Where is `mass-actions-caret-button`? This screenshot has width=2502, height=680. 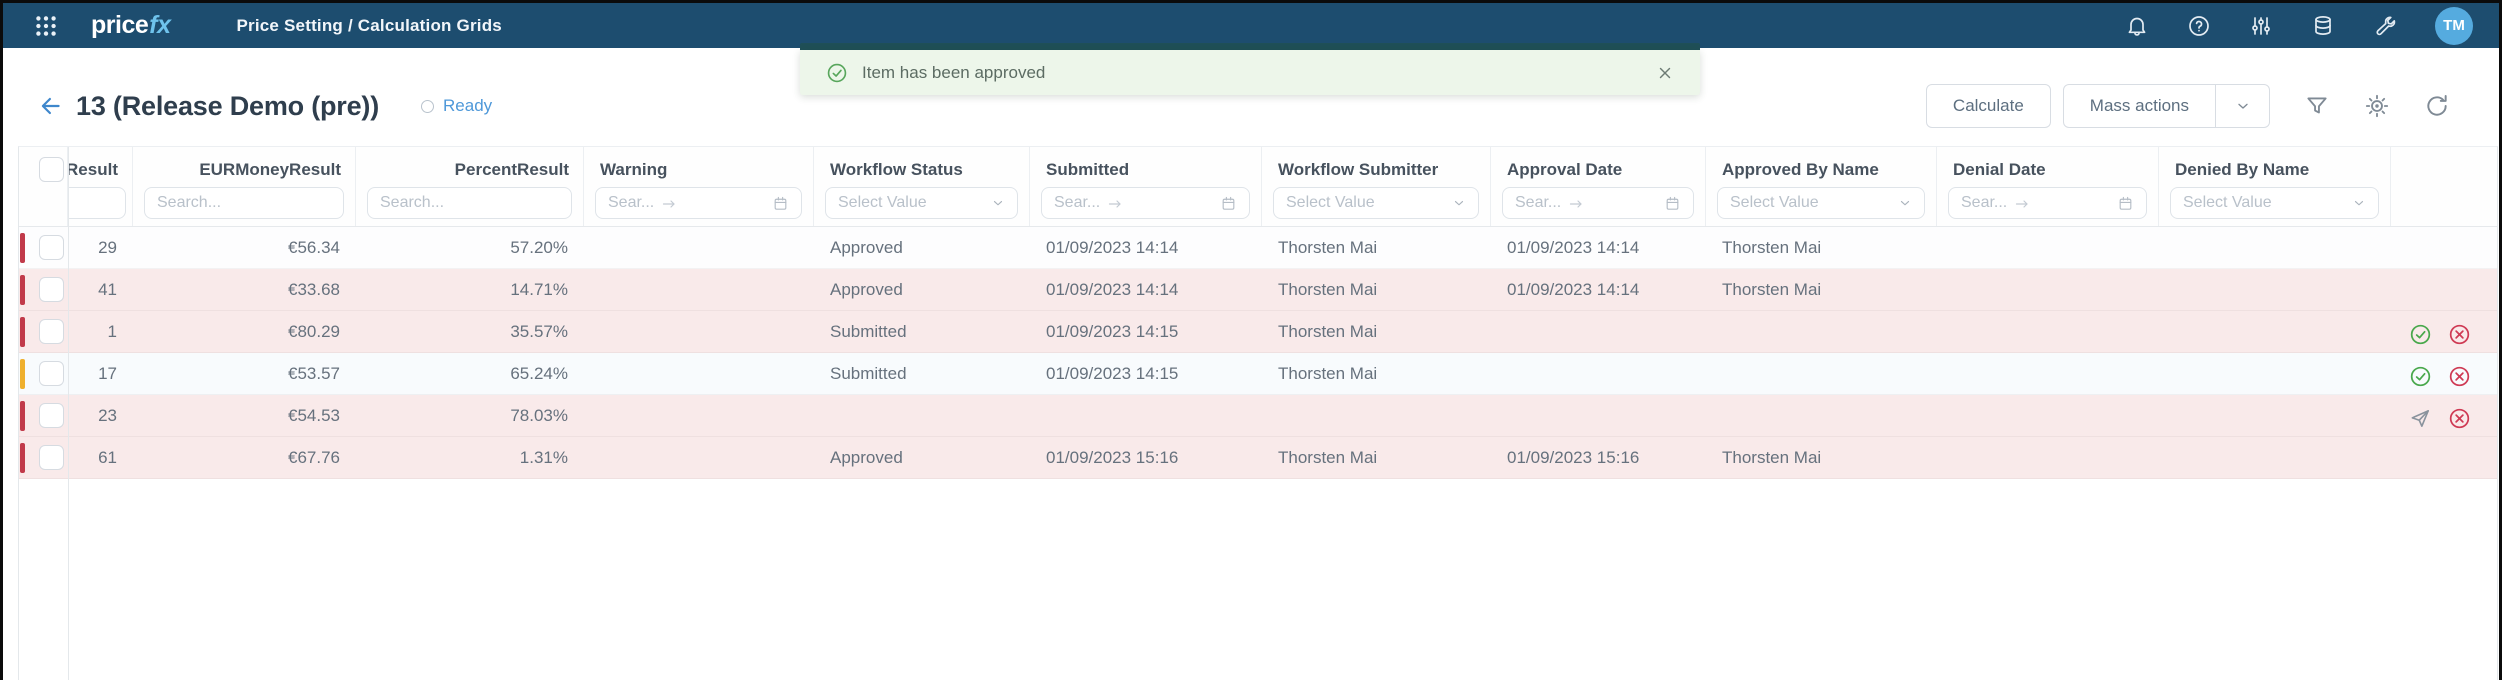
mass-actions-caret-button is located at coordinates (2243, 106).